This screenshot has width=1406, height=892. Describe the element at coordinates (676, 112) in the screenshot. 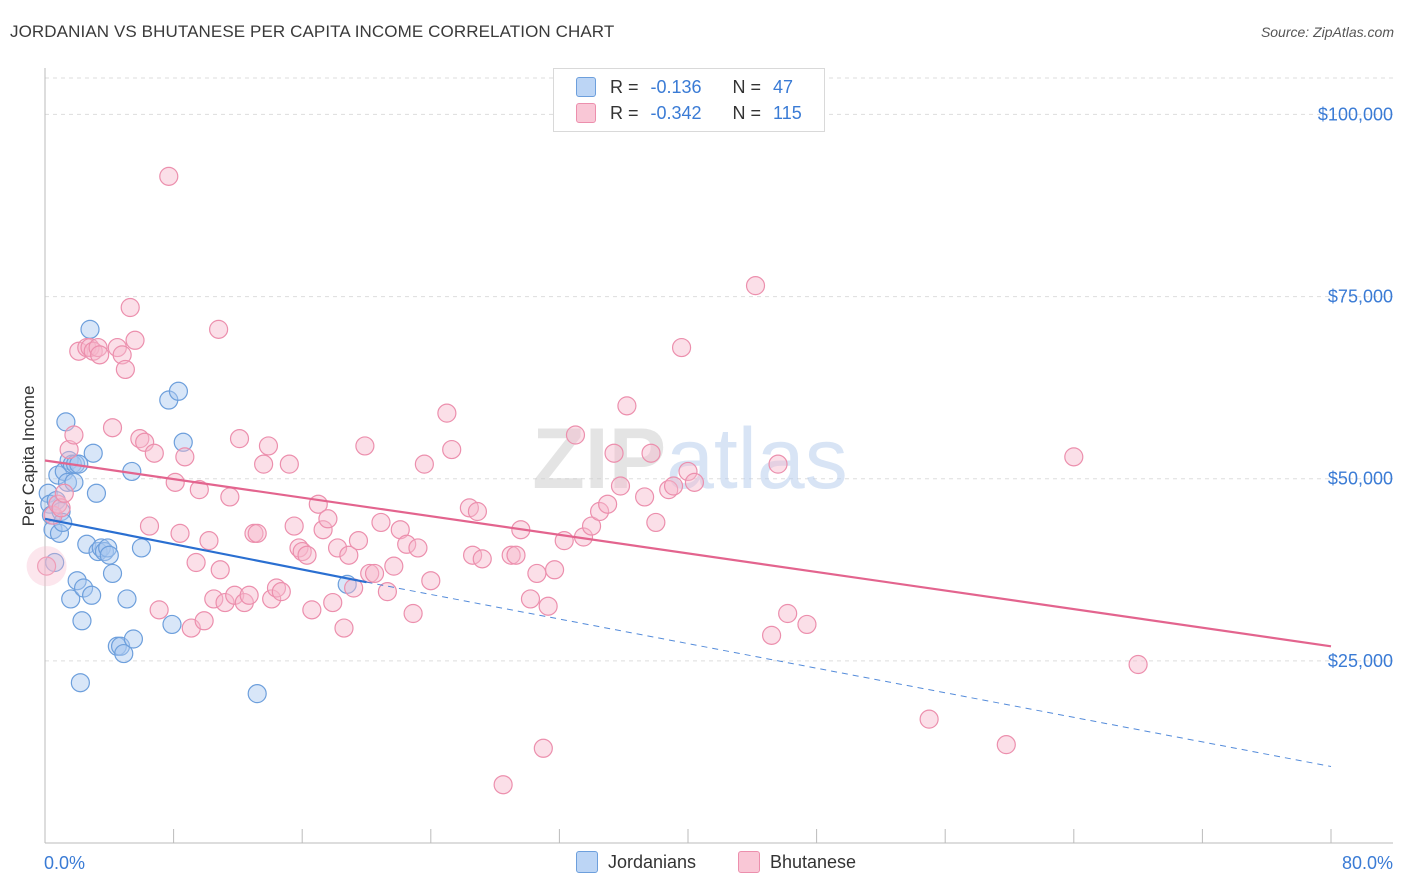

I see `r-value: -0.342` at that location.